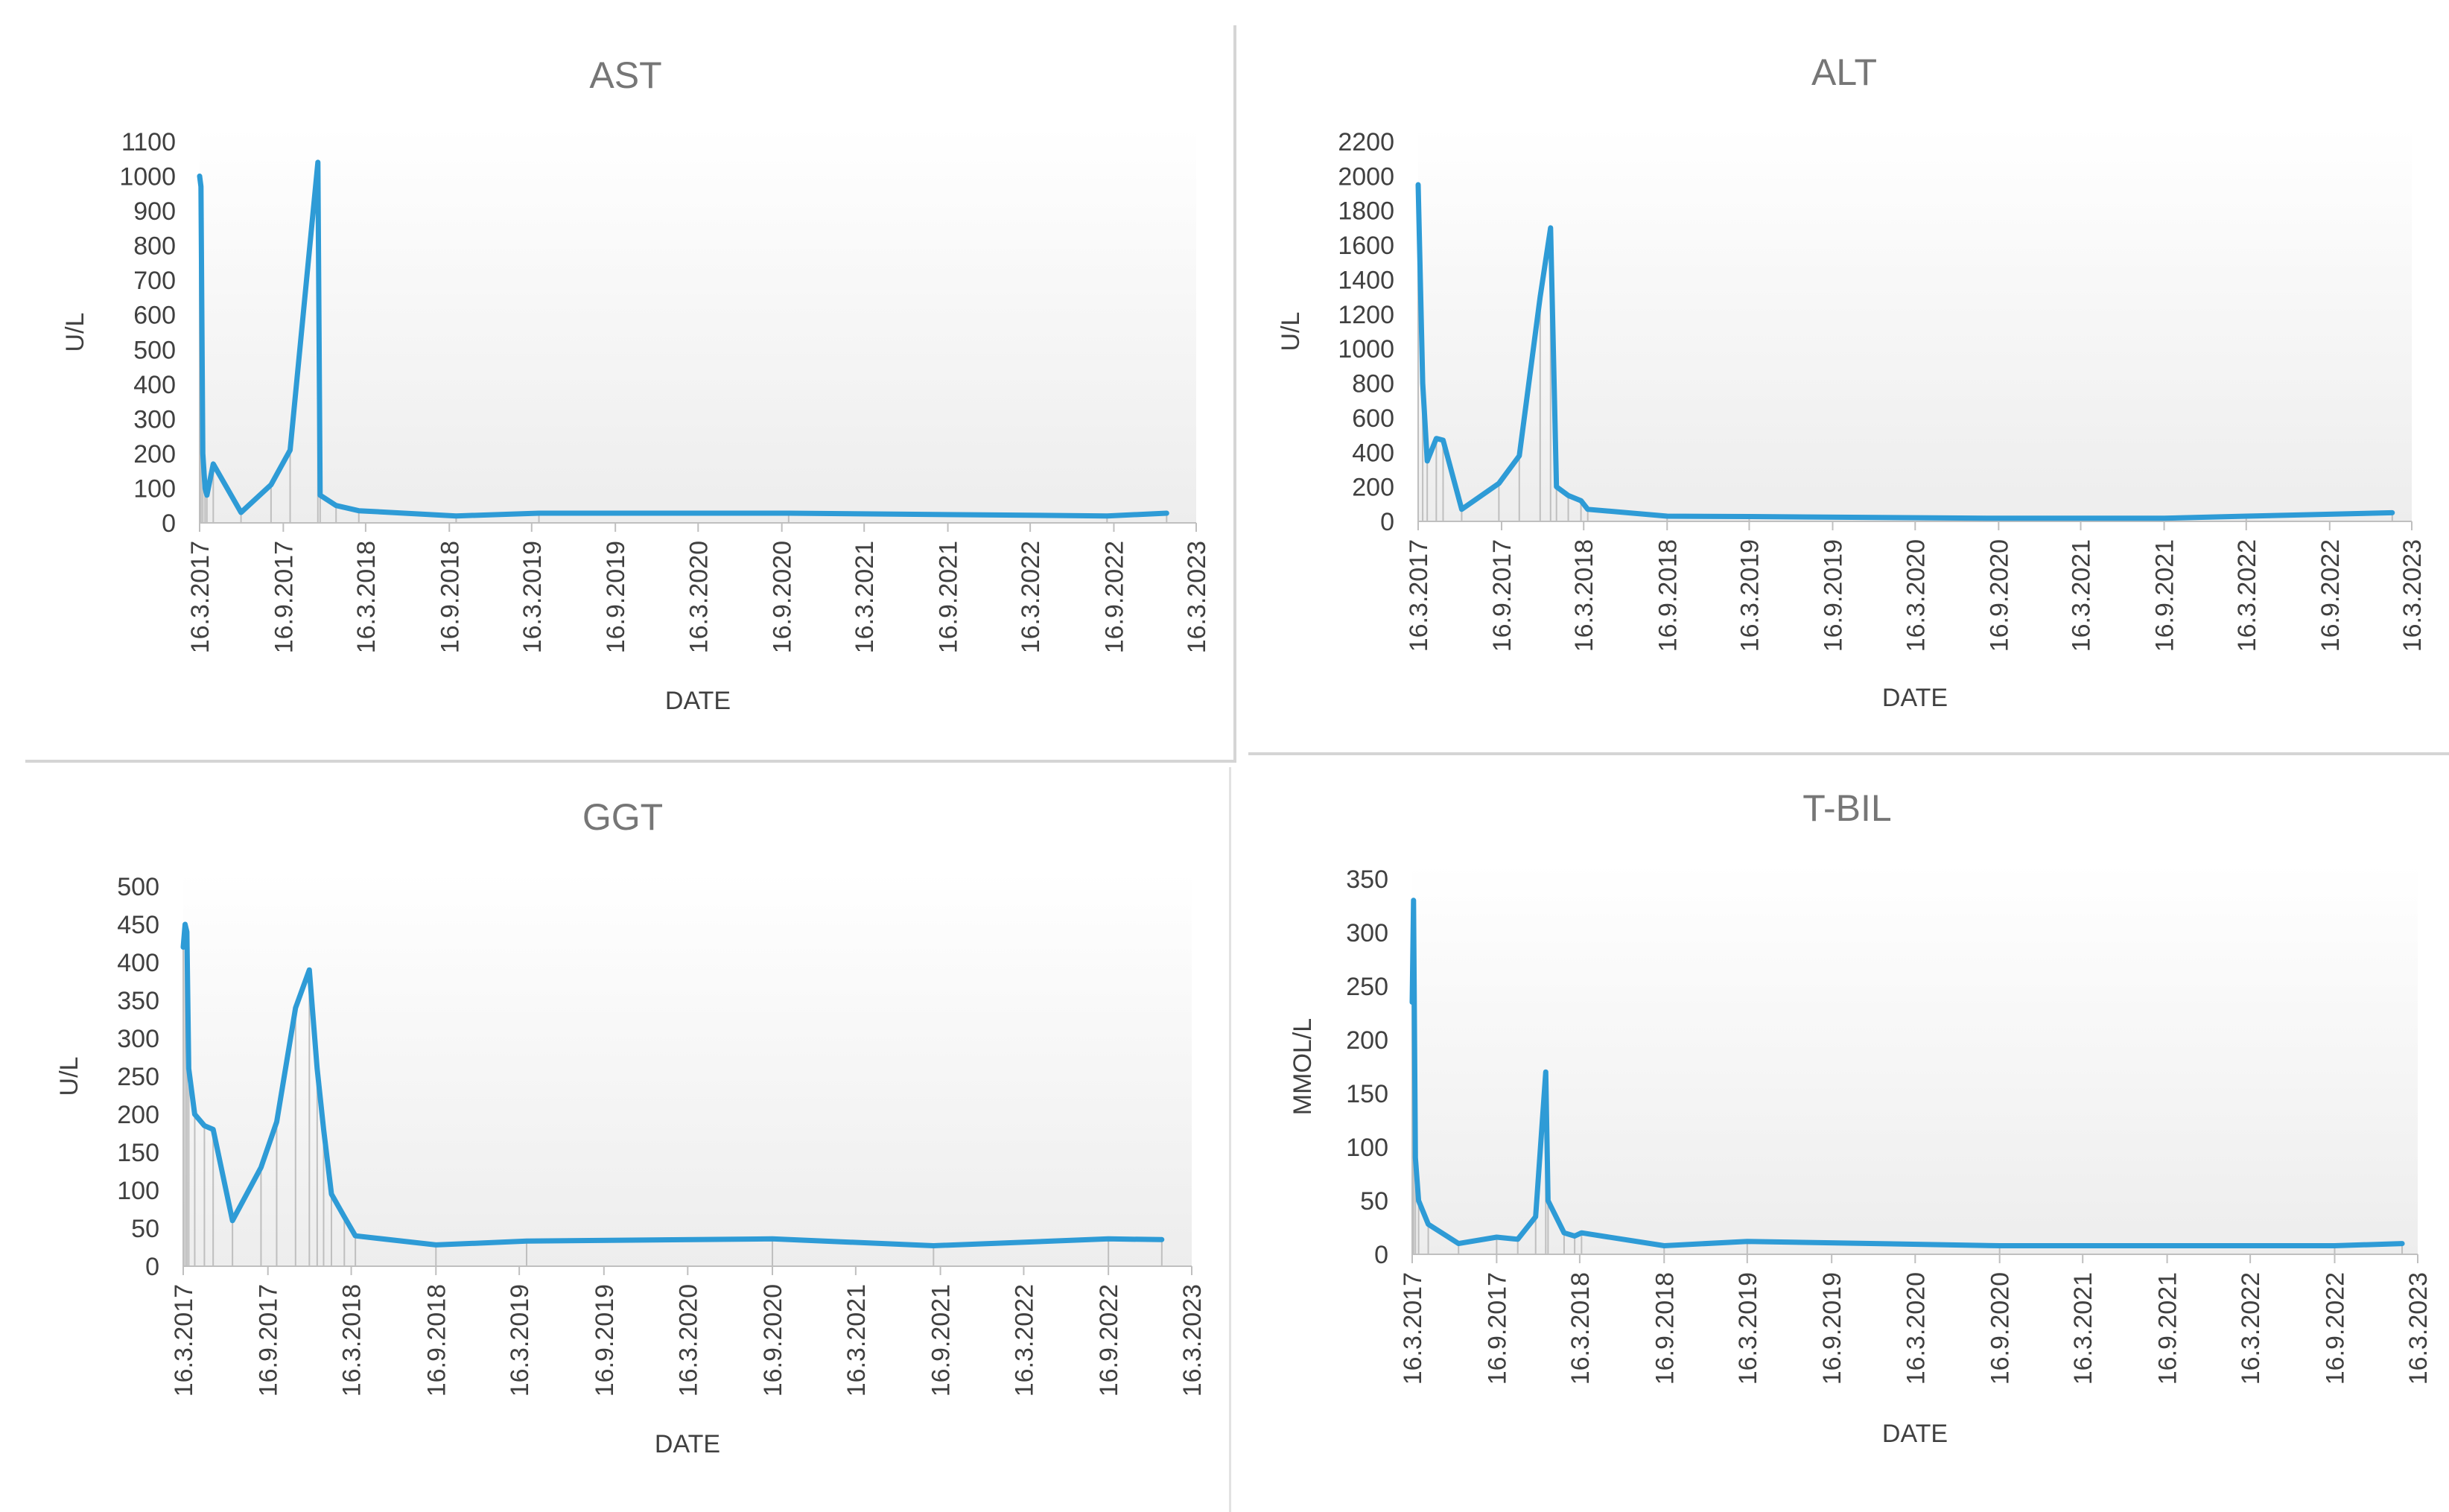 The height and width of the screenshot is (1512, 2449). Describe the element at coordinates (941, 1341) in the screenshot. I see `ggt-x-tick-label: 16.9.2021` at that location.